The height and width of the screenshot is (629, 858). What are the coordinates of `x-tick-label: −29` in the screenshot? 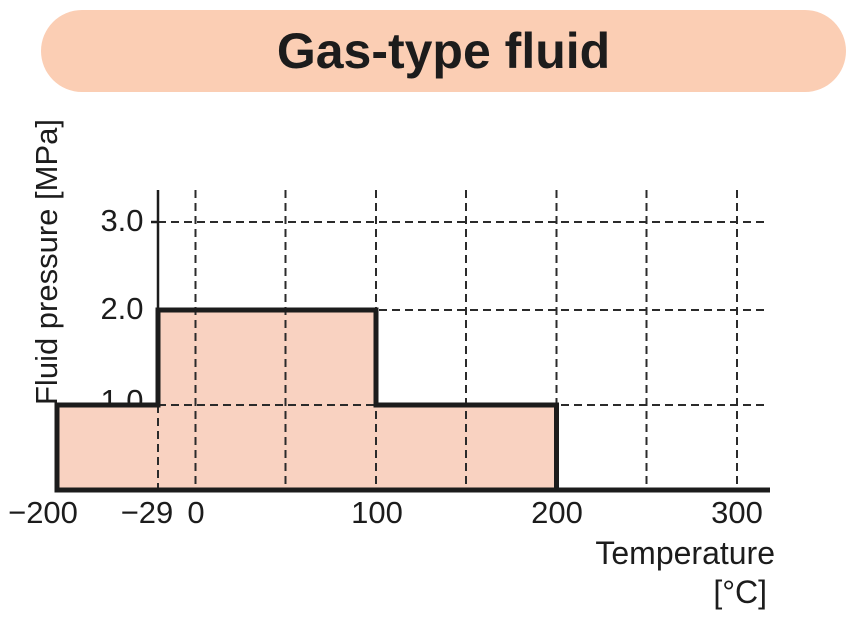 It's located at (147, 512).